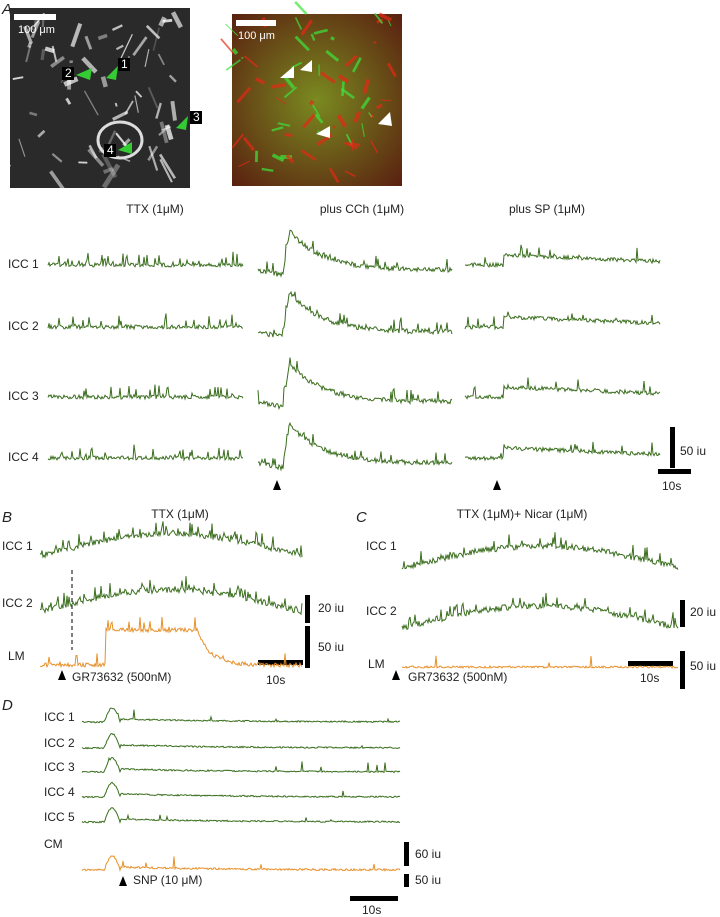  Describe the element at coordinates (96, 99) in the screenshot. I see `micrograph-grey` at that location.